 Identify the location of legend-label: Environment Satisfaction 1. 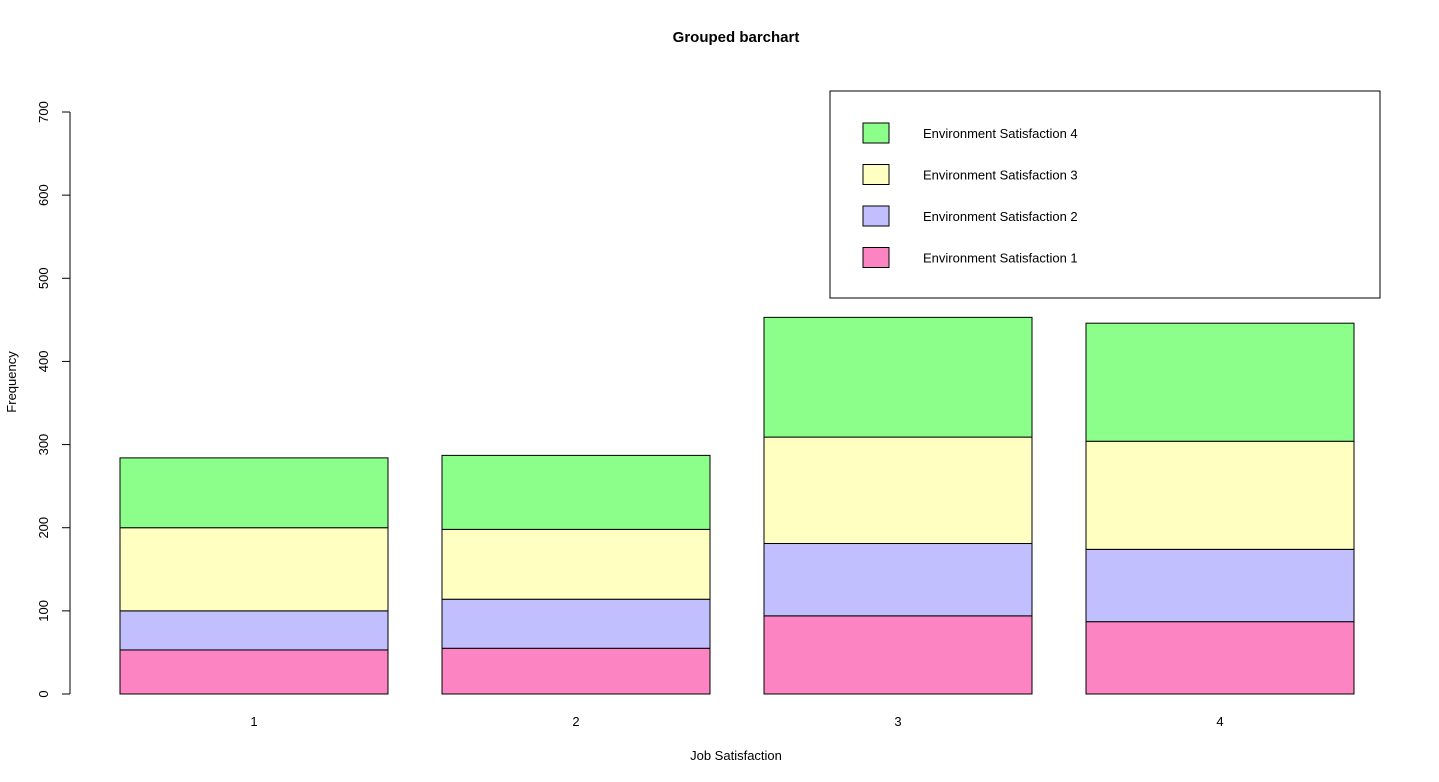
(1000, 258).